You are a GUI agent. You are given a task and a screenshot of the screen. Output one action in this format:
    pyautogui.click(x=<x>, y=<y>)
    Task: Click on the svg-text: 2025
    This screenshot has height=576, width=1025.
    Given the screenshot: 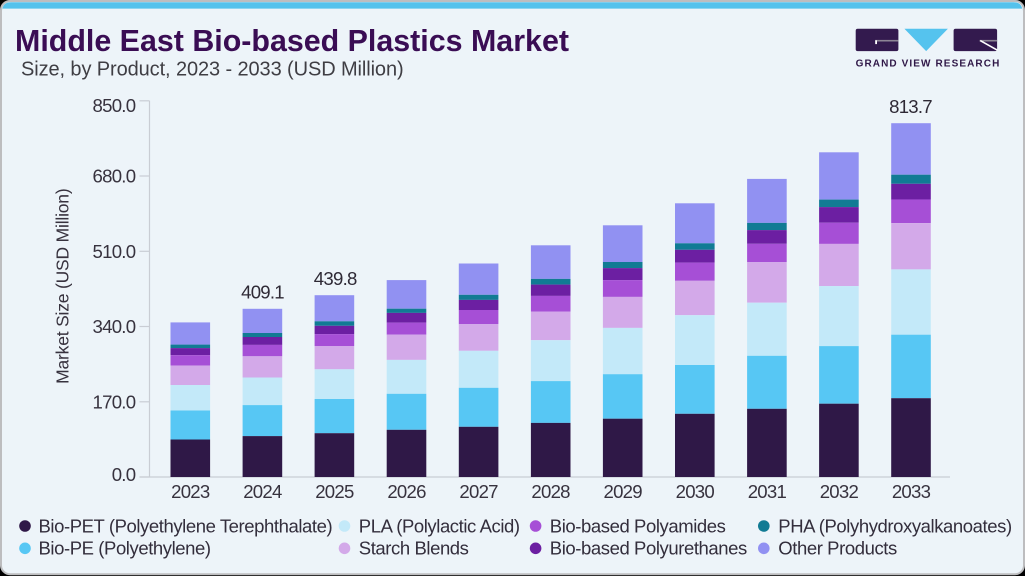 What is the action you would take?
    pyautogui.click(x=334, y=491)
    